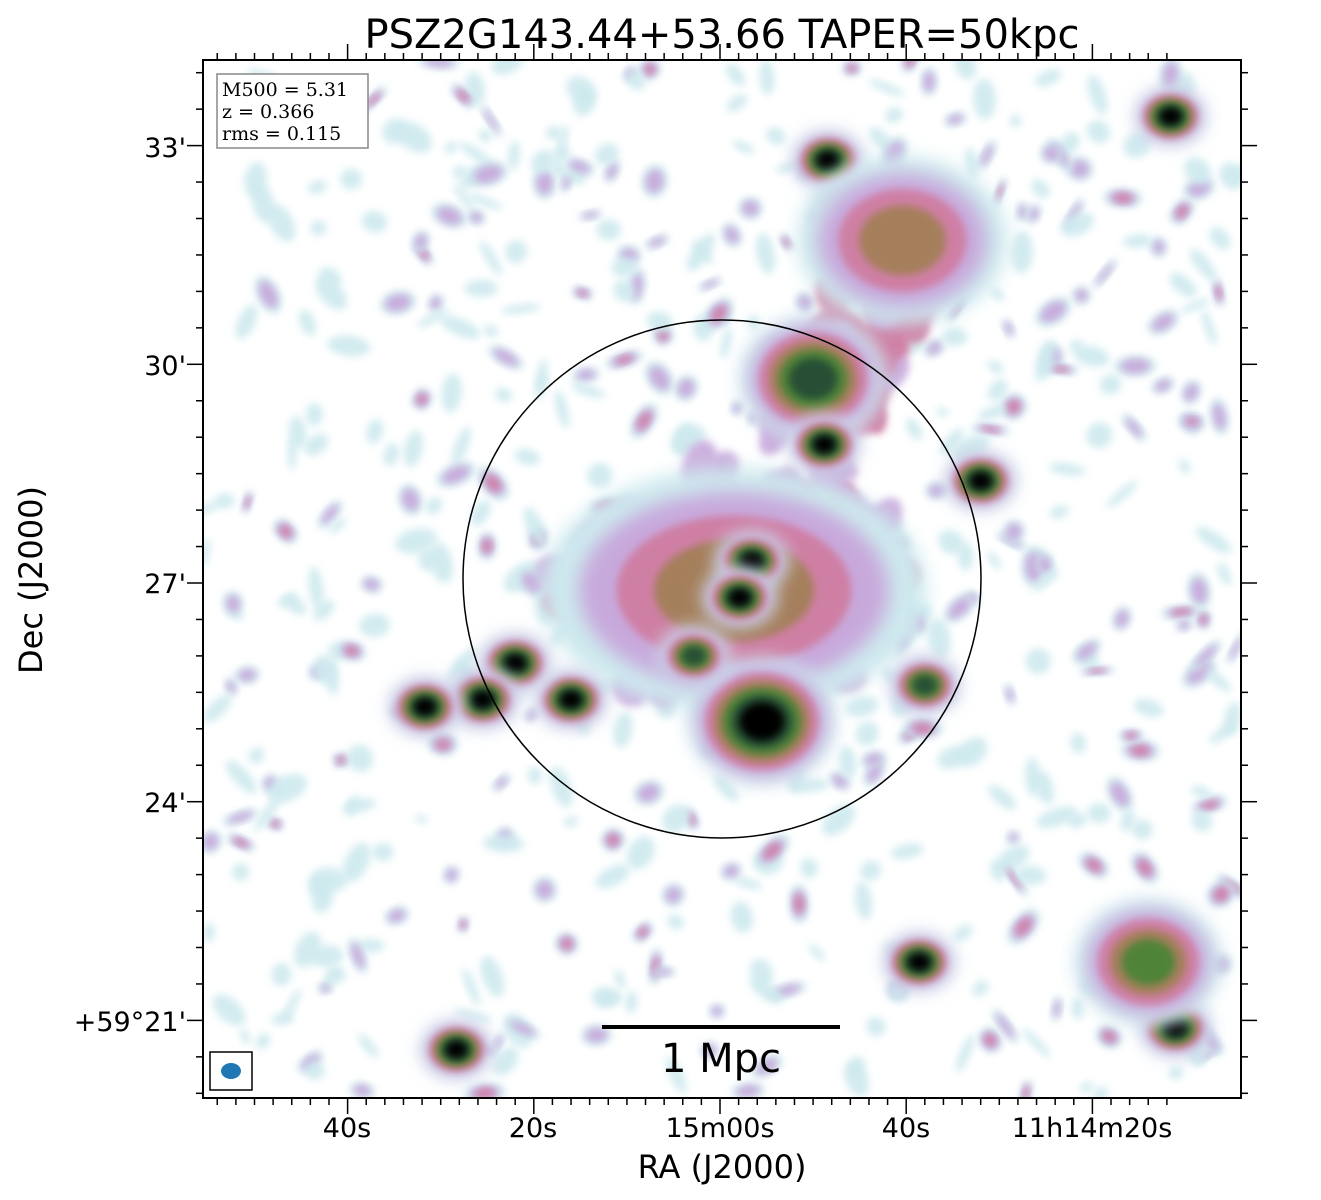  I want to click on info-rms: rms = 0.115, so click(281, 134).